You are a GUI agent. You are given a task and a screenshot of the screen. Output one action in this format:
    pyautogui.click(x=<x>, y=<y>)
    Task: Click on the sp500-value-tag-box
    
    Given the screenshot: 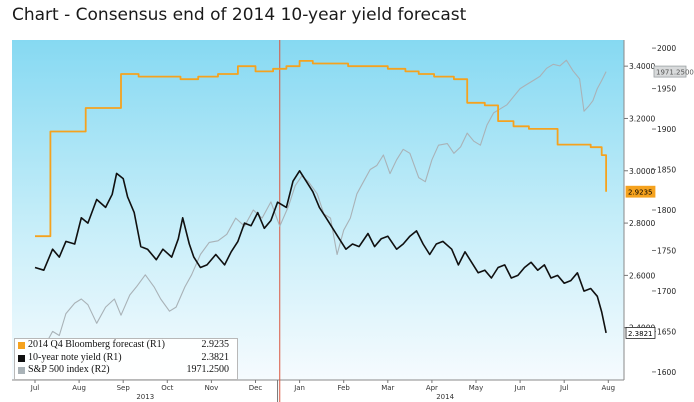 What is the action you would take?
    pyautogui.click(x=670, y=71)
    